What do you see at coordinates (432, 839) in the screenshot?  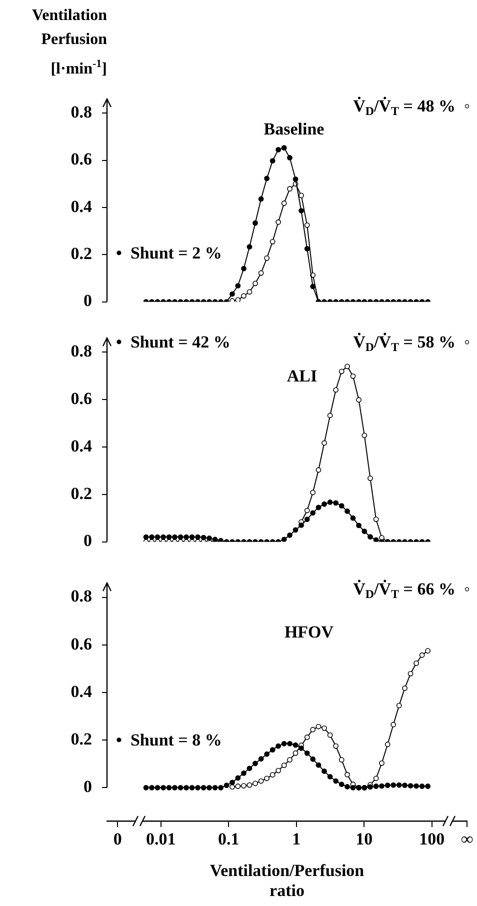 I see `x-tick-label: 100` at bounding box center [432, 839].